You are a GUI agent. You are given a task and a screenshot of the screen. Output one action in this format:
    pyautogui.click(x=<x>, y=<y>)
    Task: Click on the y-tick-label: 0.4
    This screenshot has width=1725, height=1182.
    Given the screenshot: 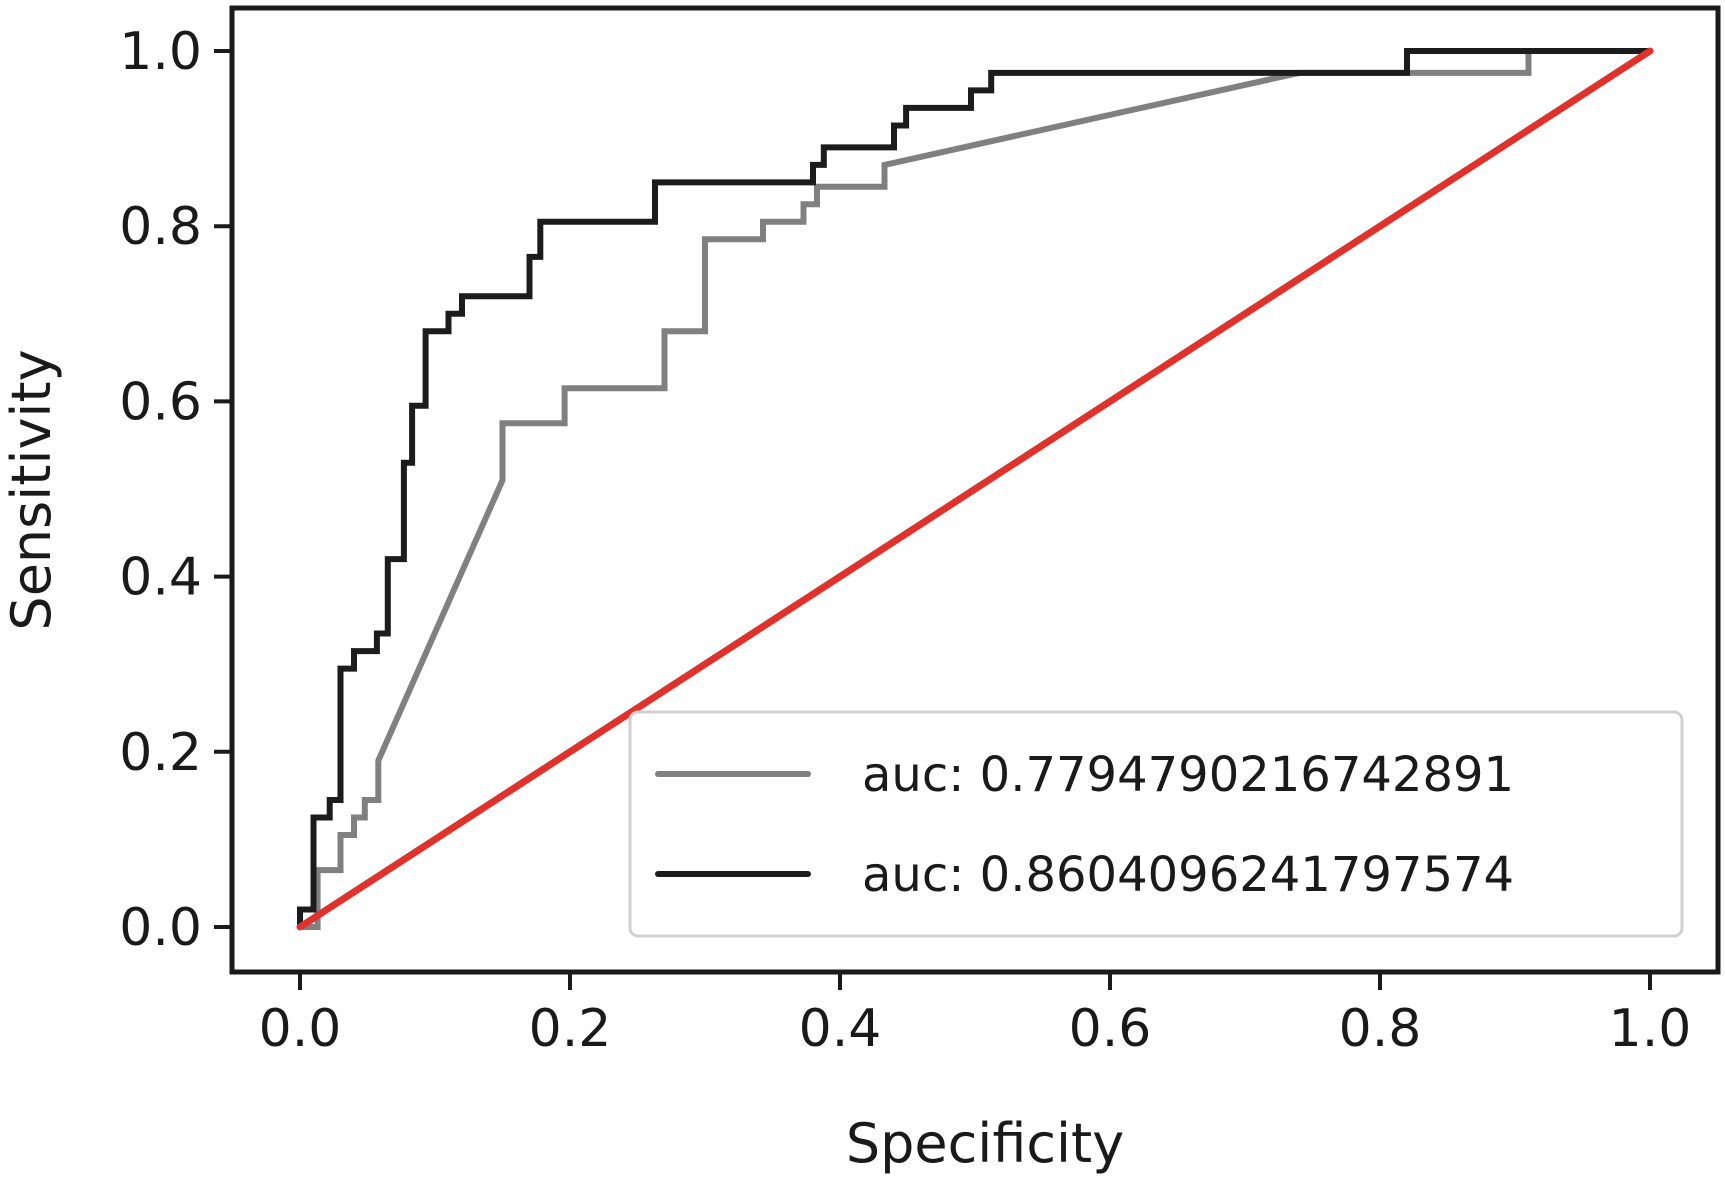 What is the action you would take?
    pyautogui.click(x=160, y=578)
    